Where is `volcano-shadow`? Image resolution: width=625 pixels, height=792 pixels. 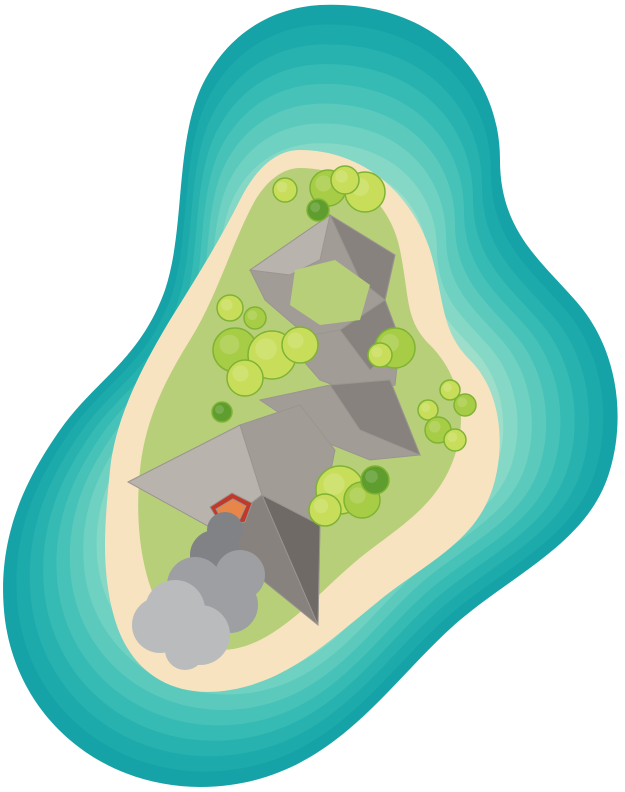 volcano-shadow is located at coordinates (290, 559).